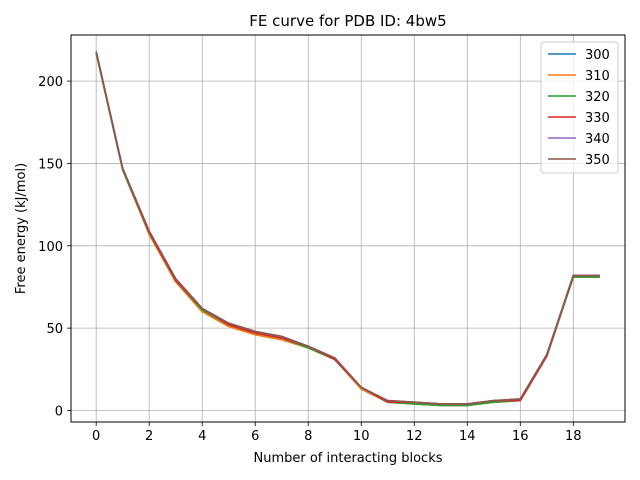 The height and width of the screenshot is (480, 640). What do you see at coordinates (597, 160) in the screenshot?
I see `legend-entry-label: 350` at bounding box center [597, 160].